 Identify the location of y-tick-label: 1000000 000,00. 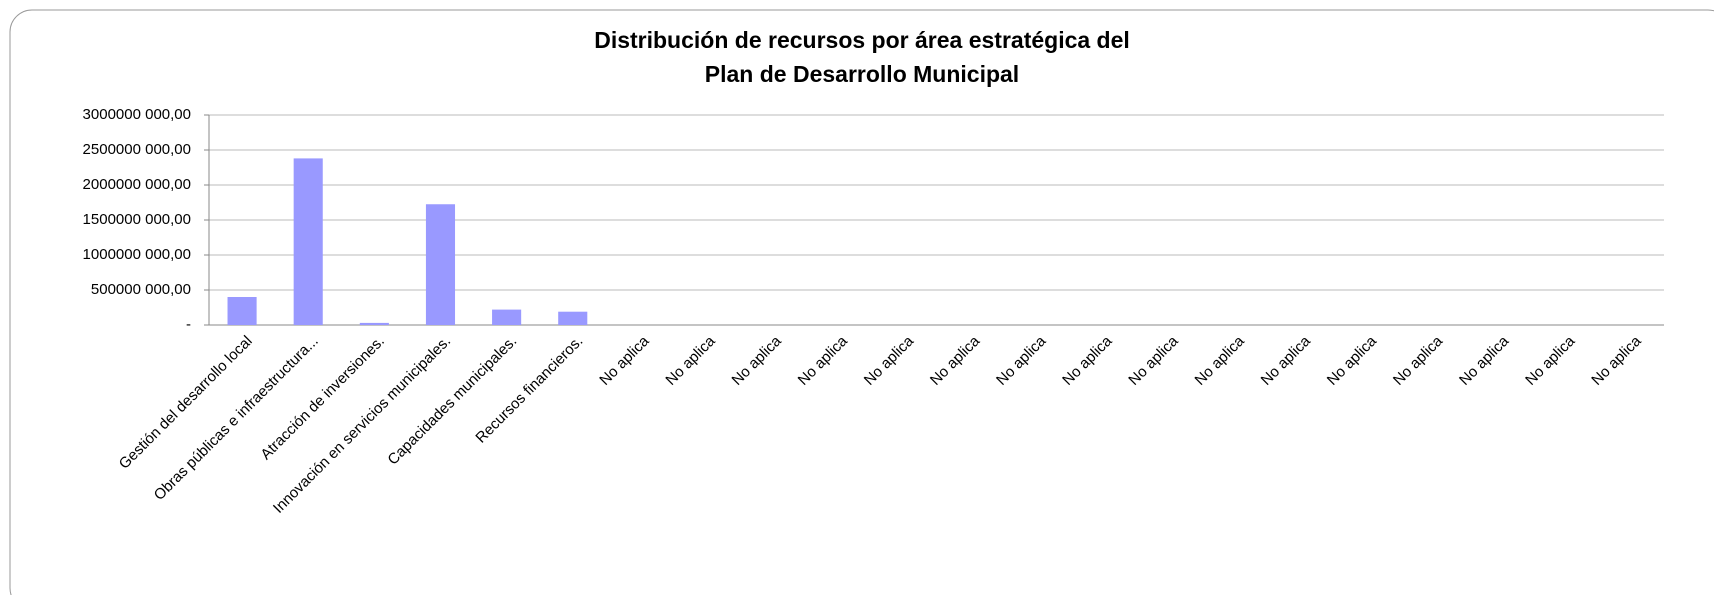
(137, 254).